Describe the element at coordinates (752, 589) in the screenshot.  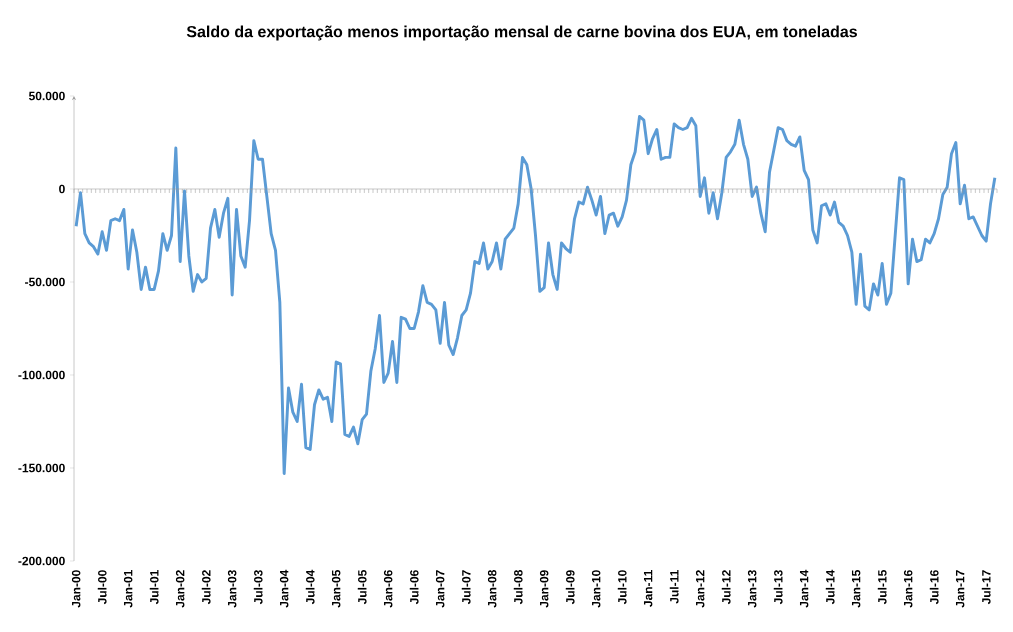
I see `x-tick-label: Jan-13` at that location.